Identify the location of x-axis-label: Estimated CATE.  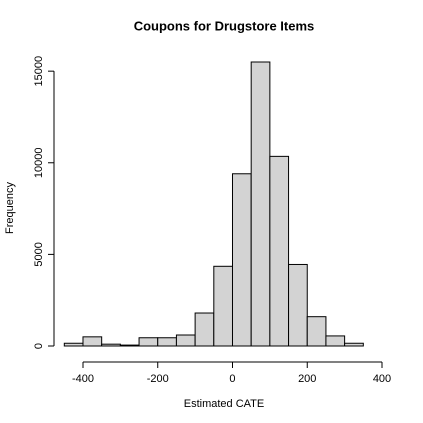
(224, 404).